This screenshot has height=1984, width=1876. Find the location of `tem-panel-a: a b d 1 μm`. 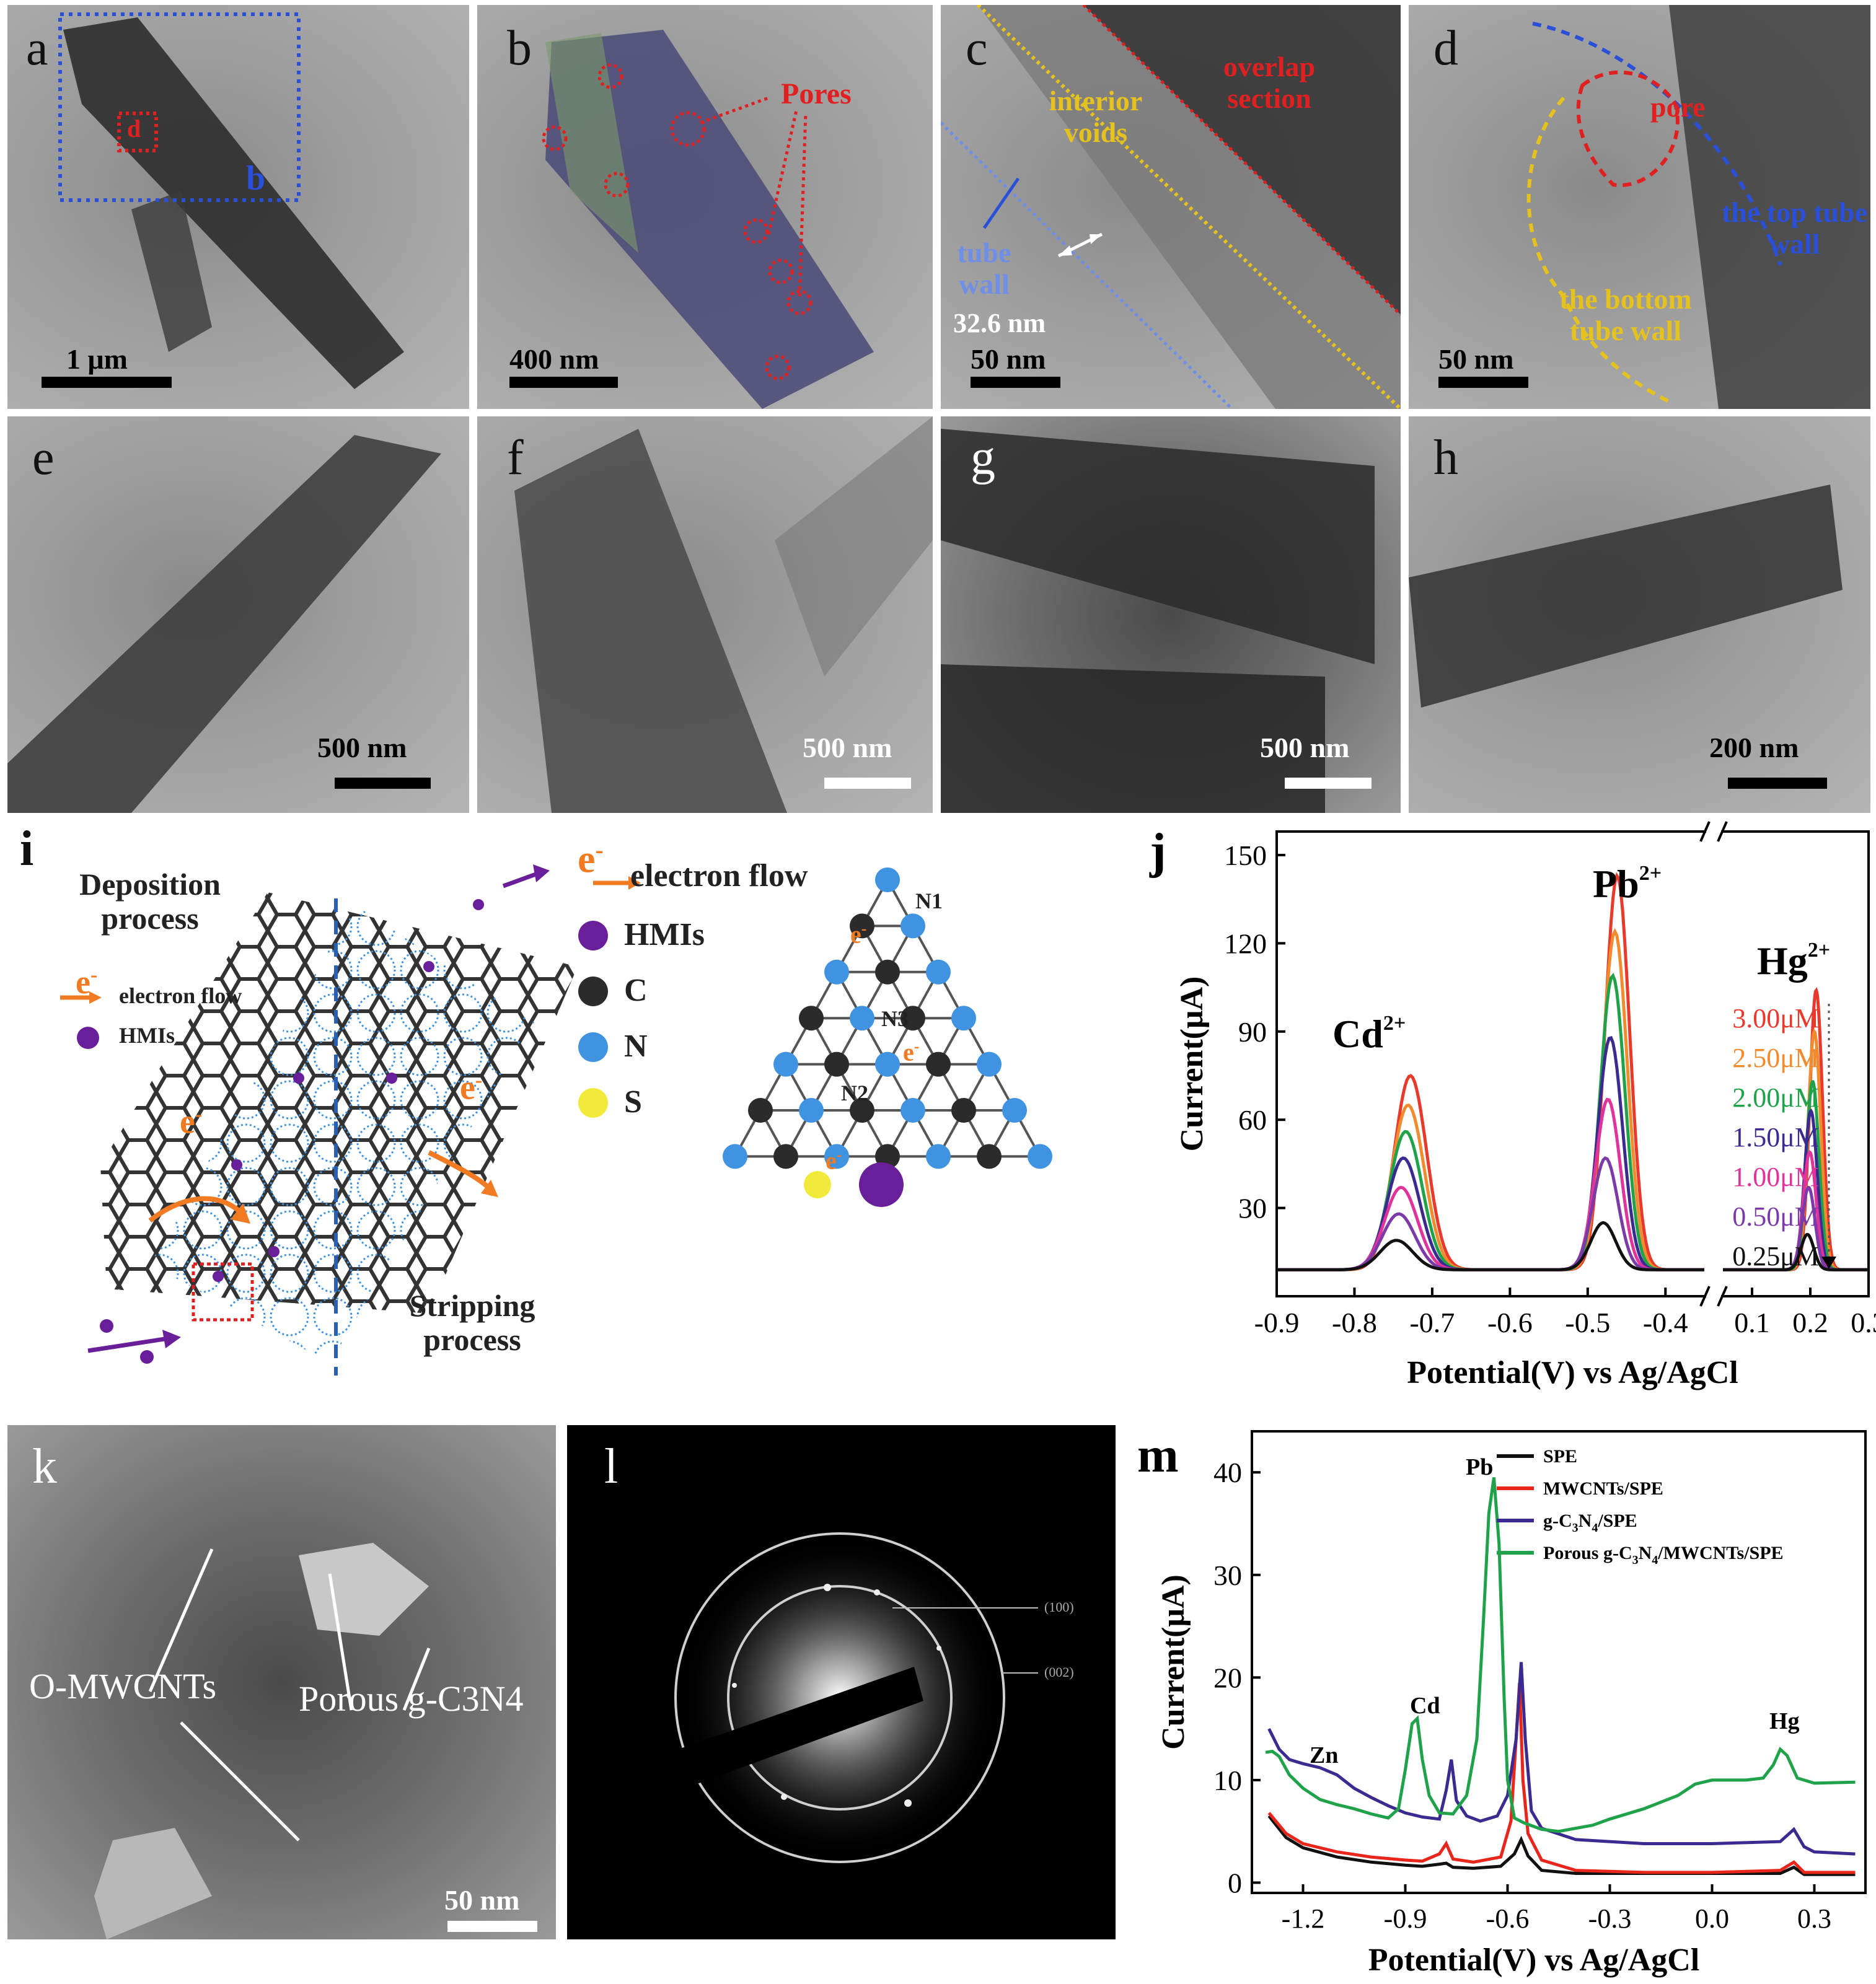

tem-panel-a: a b d 1 μm is located at coordinates (238, 207).